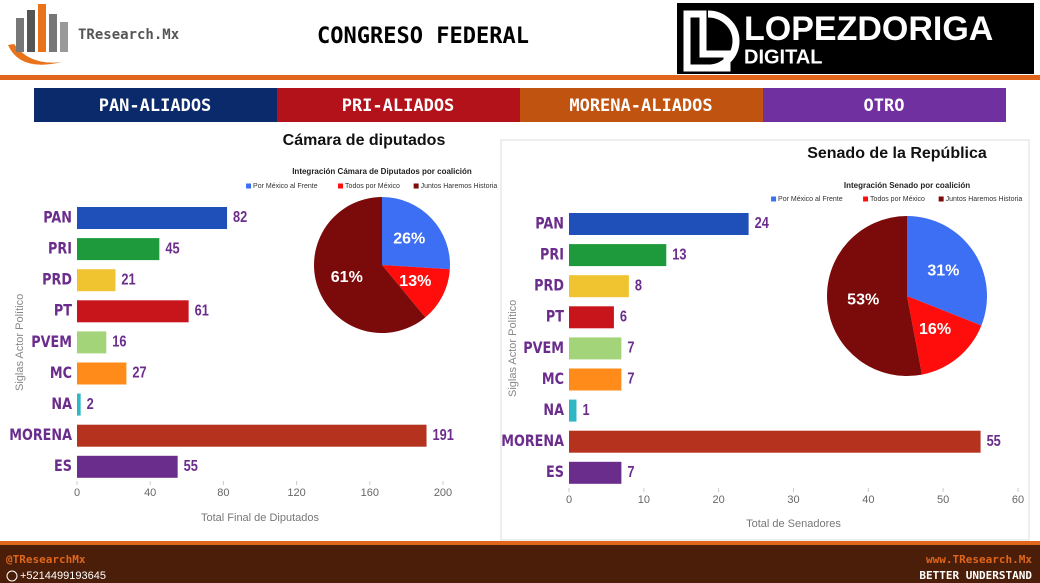 The width and height of the screenshot is (1040, 583). I want to click on coalition-label: OTRO, so click(884, 106).